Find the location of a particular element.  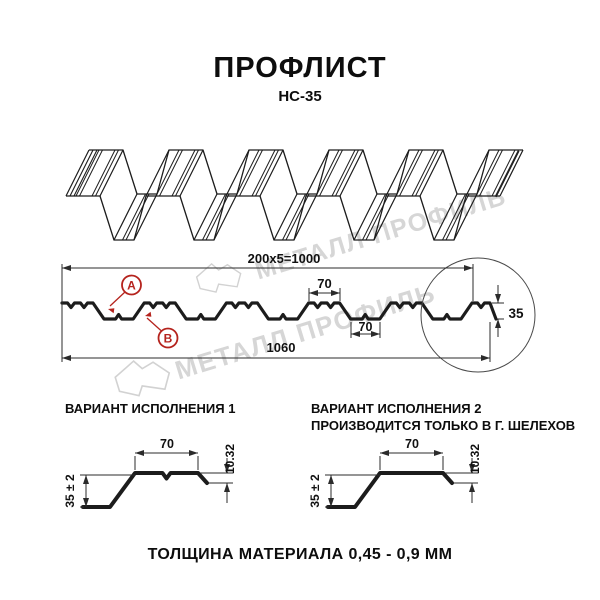

dim-height-label: 35 is located at coordinates (516, 313).